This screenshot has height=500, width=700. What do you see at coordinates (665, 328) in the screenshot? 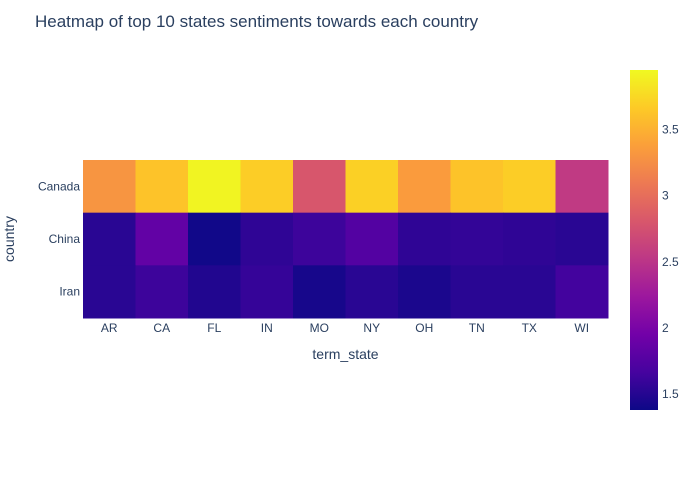
I see `colorbar-tick-label: 2` at bounding box center [665, 328].